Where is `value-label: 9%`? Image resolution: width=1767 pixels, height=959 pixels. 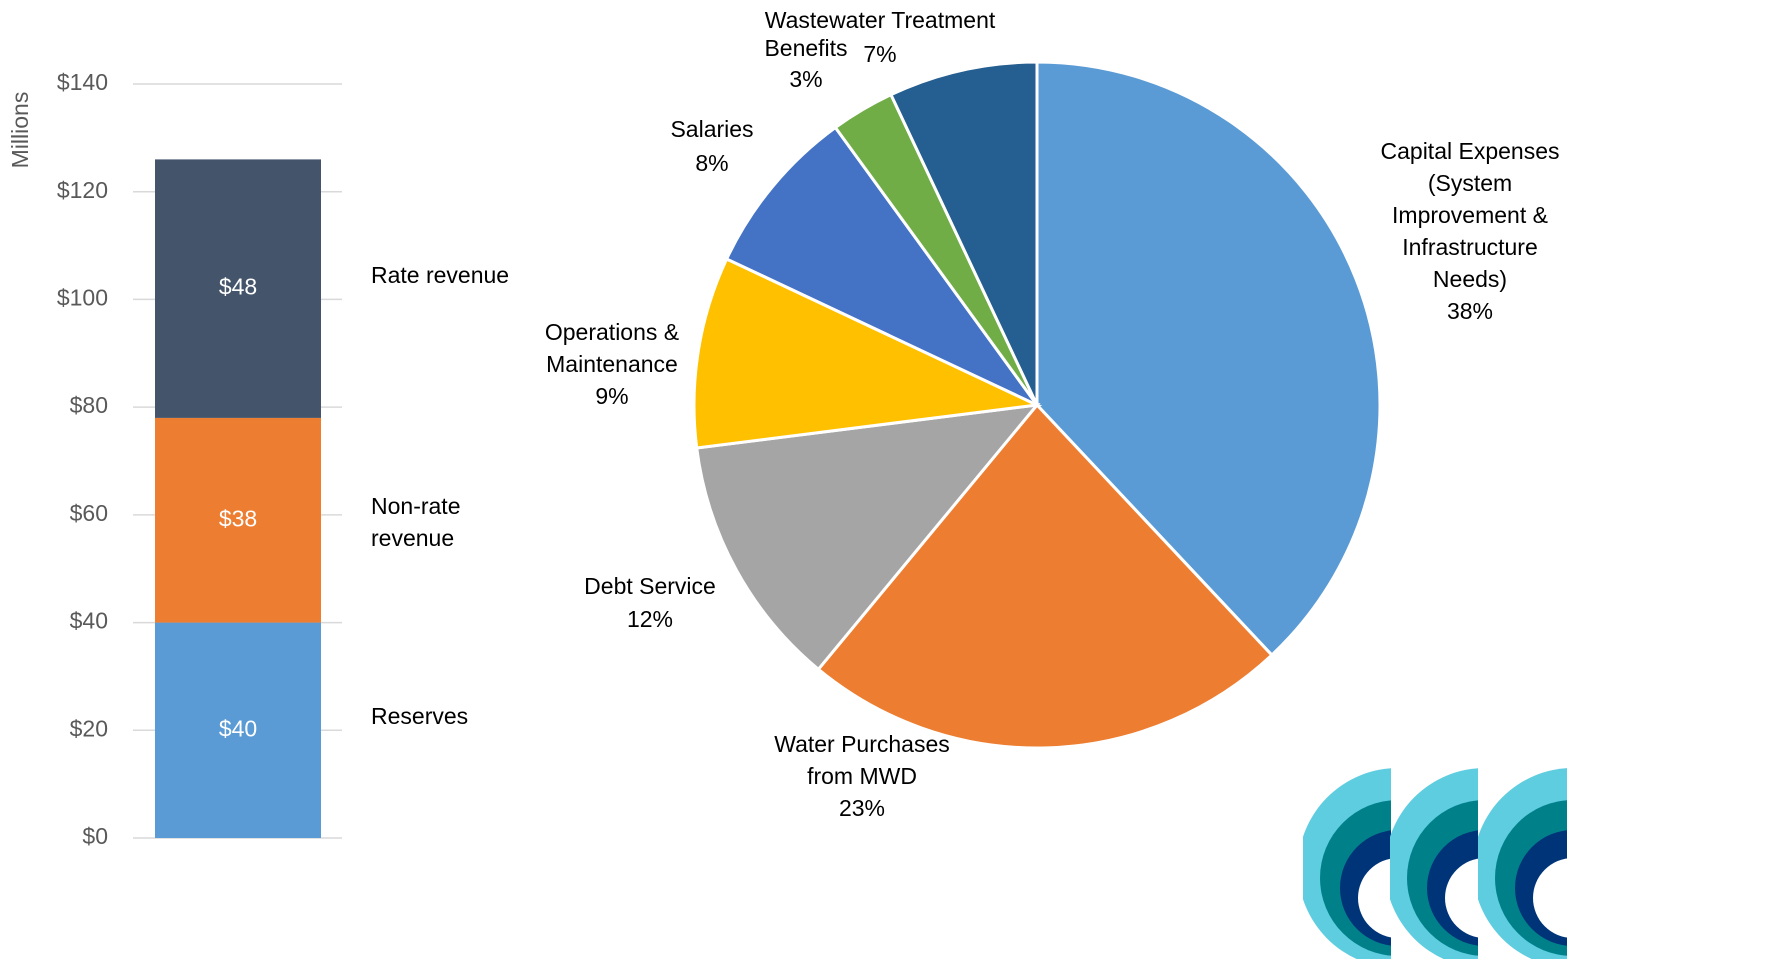 value-label: 9% is located at coordinates (612, 396).